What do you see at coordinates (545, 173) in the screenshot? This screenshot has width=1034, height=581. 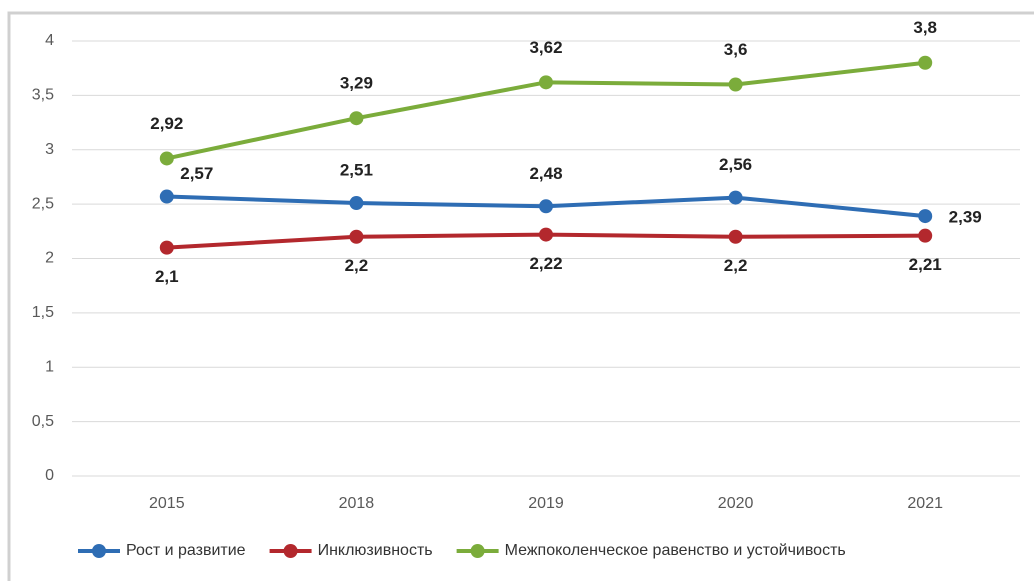 I see `data-label: 2,48` at bounding box center [545, 173].